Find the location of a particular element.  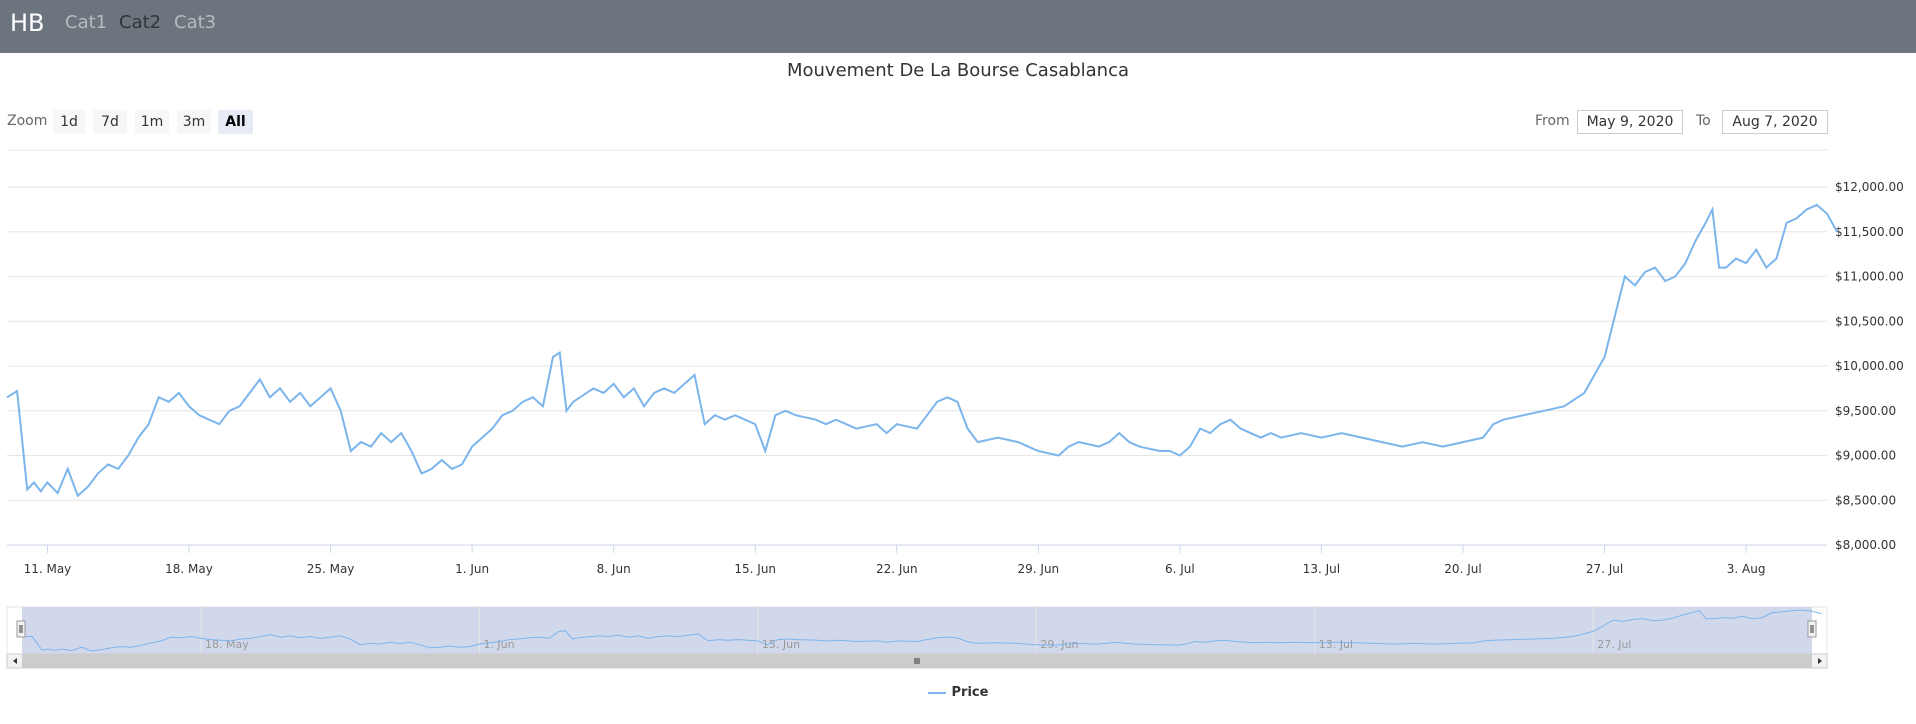

navigator-tick-label: 18. May is located at coordinates (227, 644).